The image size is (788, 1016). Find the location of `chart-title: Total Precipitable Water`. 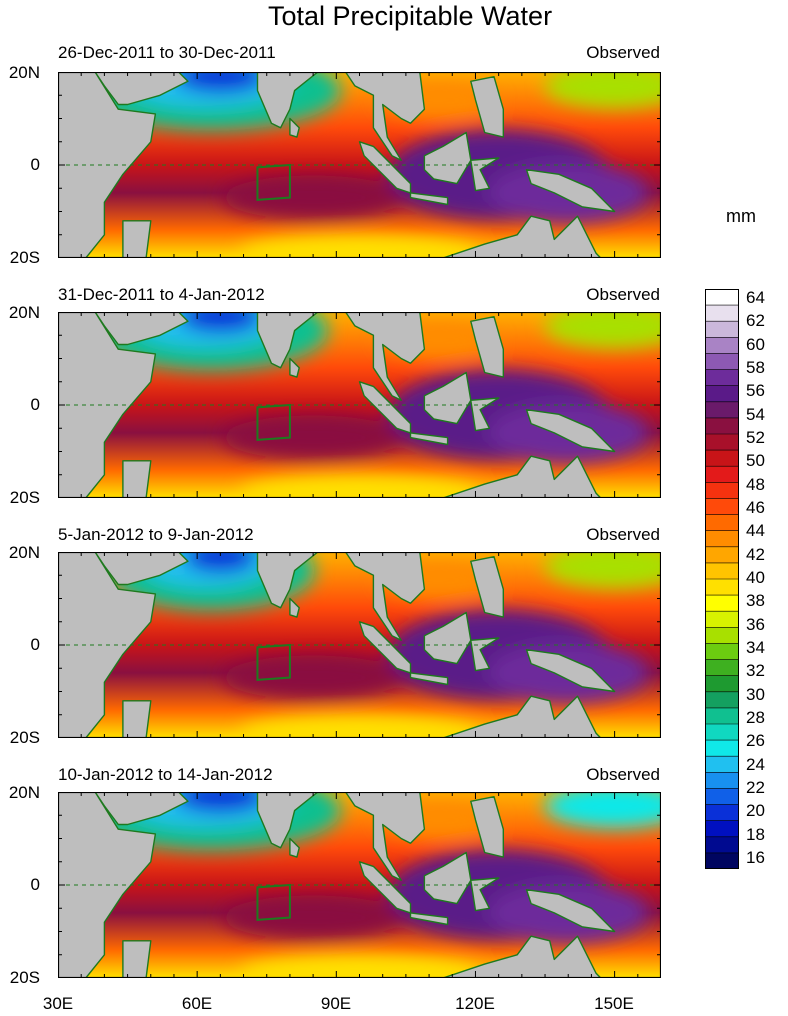

chart-title: Total Precipitable Water is located at coordinates (410, 16).